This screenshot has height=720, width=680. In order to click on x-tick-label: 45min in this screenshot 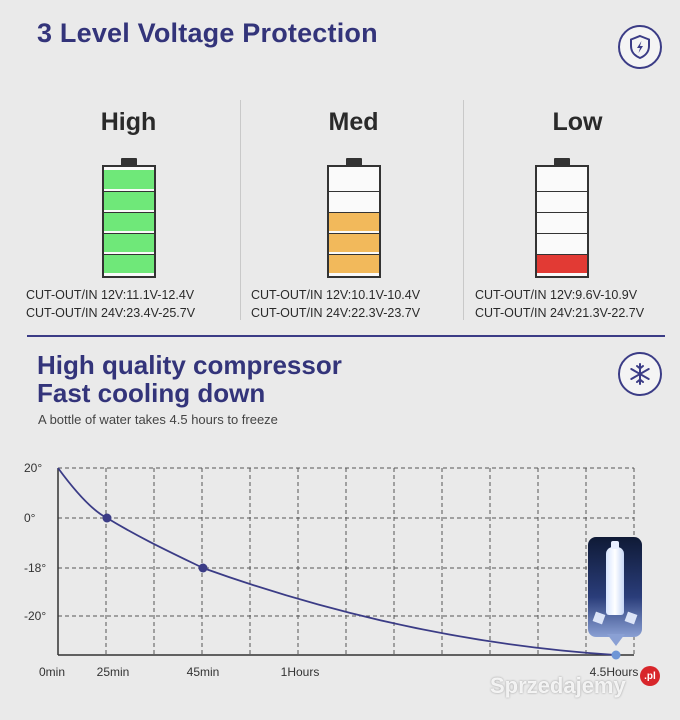, I will do `click(203, 672)`.